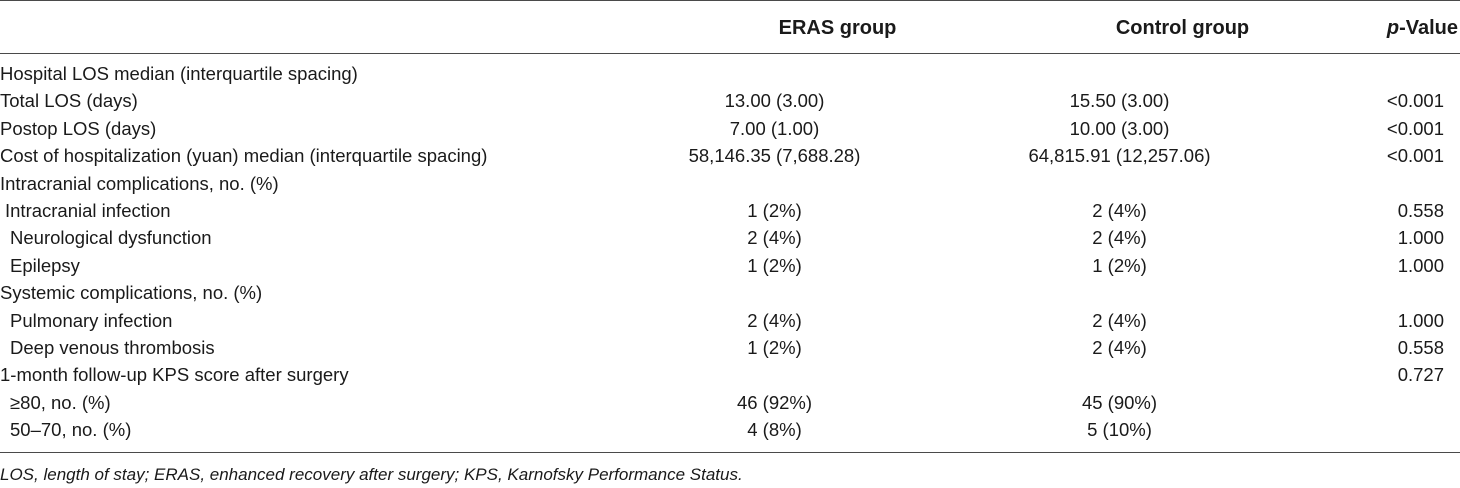 The height and width of the screenshot is (488, 1460). What do you see at coordinates (1393, 28) in the screenshot?
I see `header-p-italic: p` at bounding box center [1393, 28].